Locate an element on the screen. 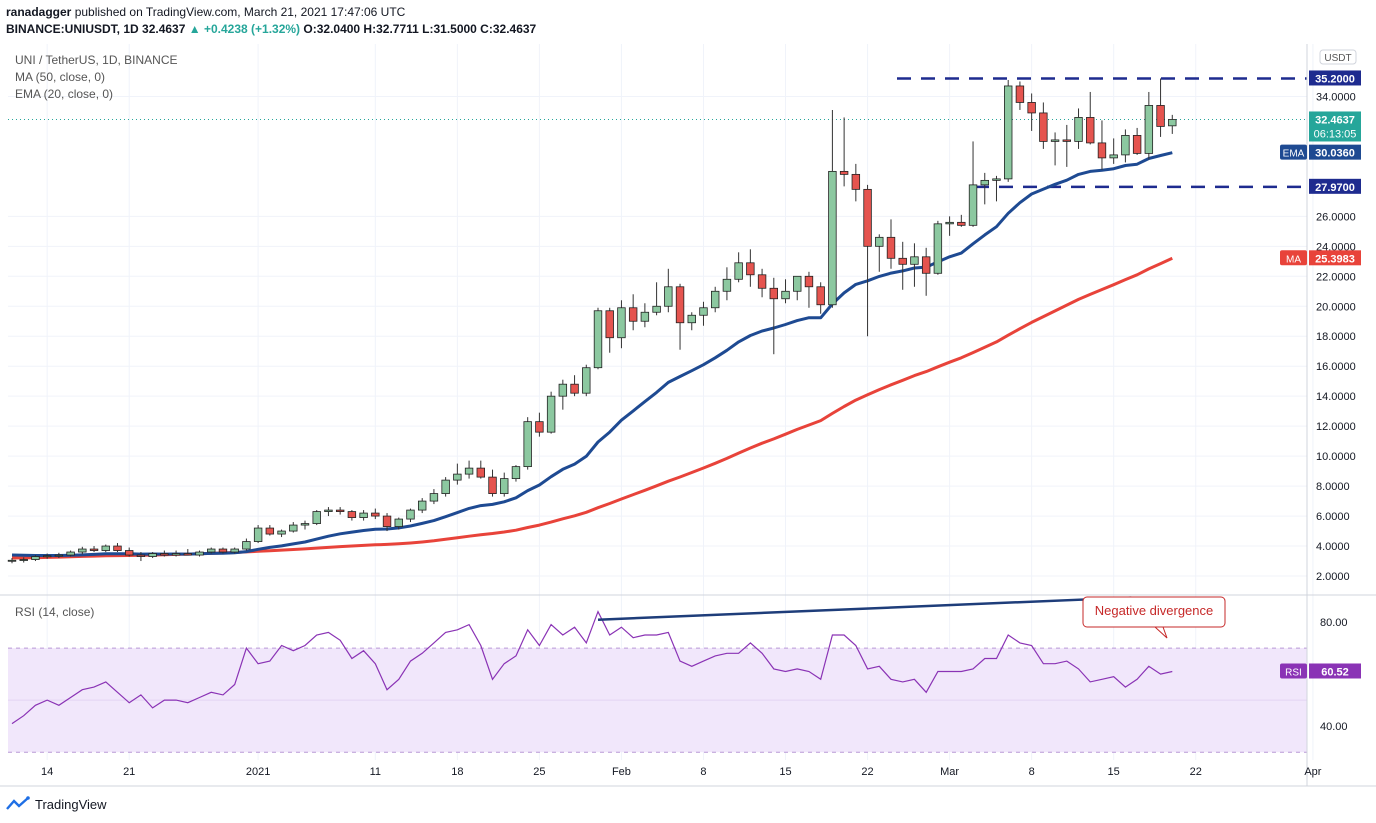 This screenshot has width=1376, height=823. tradingview-brand: TradingView is located at coordinates (56, 804).